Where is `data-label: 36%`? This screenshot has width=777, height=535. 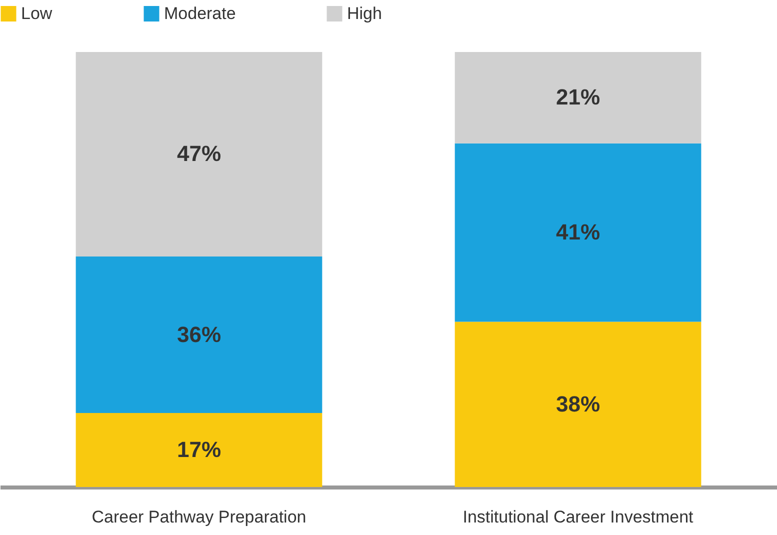
data-label: 36% is located at coordinates (199, 334).